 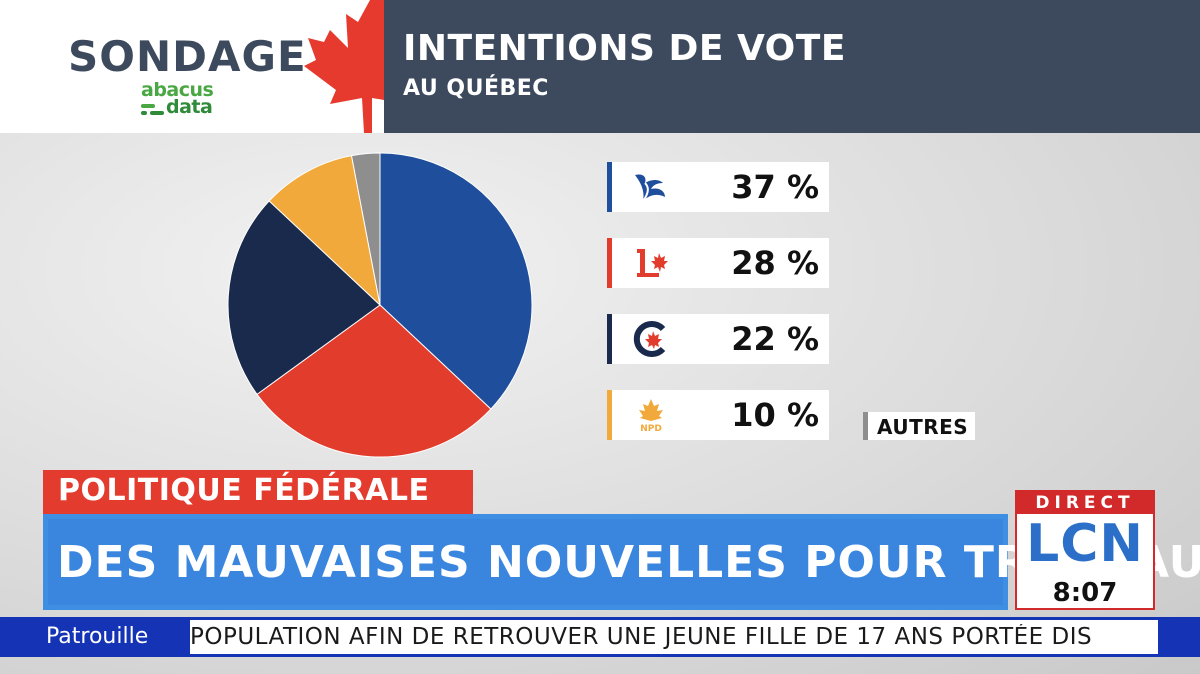 I want to click on topic-label: POLITIQUE FÉDÉRALE, so click(x=244, y=490).